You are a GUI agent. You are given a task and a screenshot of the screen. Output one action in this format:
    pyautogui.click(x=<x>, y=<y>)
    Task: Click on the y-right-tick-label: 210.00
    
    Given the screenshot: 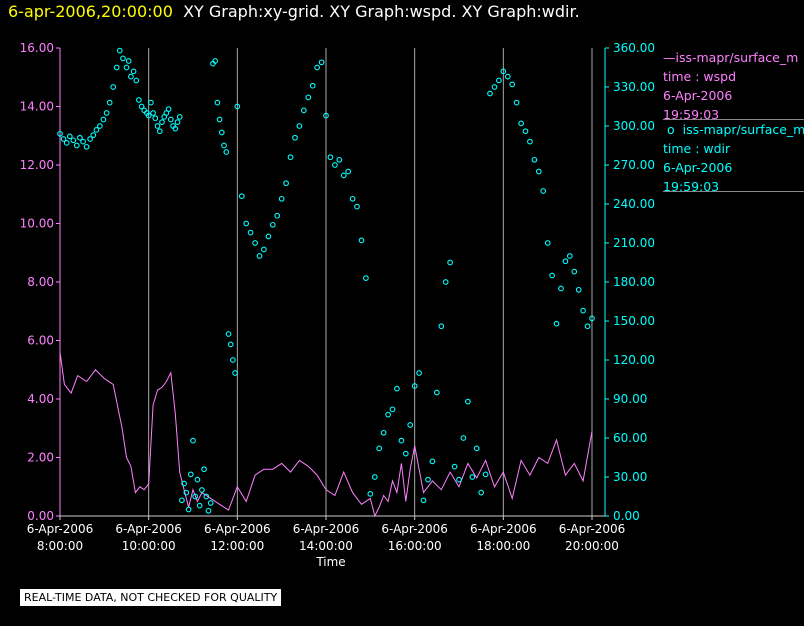 What is the action you would take?
    pyautogui.click(x=634, y=243)
    